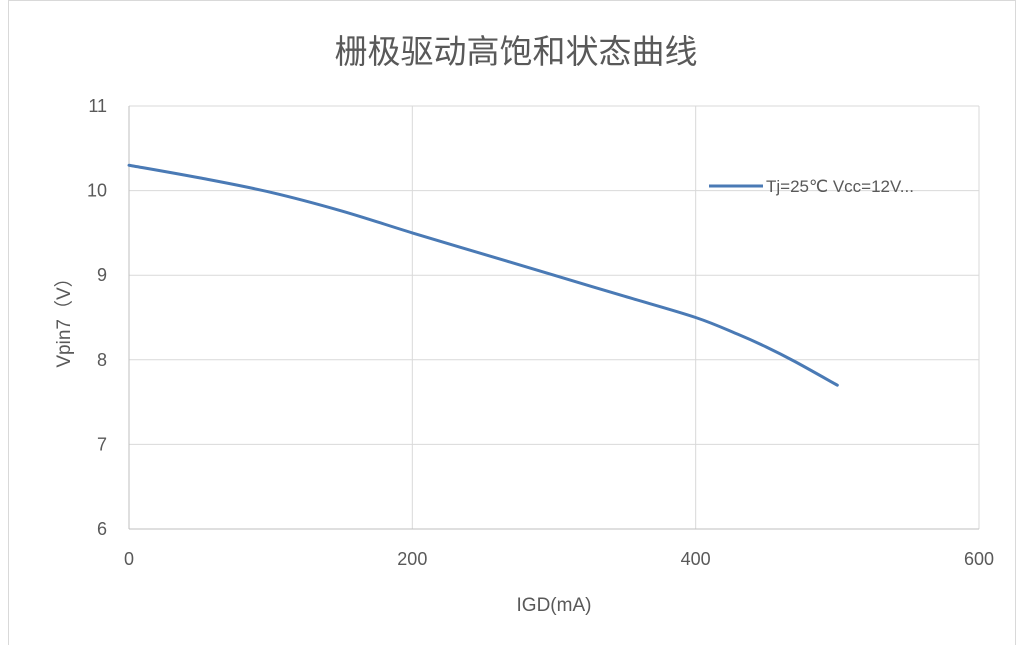 The image size is (1017, 646). Describe the element at coordinates (696, 559) in the screenshot. I see `x-tick-label: 400` at that location.